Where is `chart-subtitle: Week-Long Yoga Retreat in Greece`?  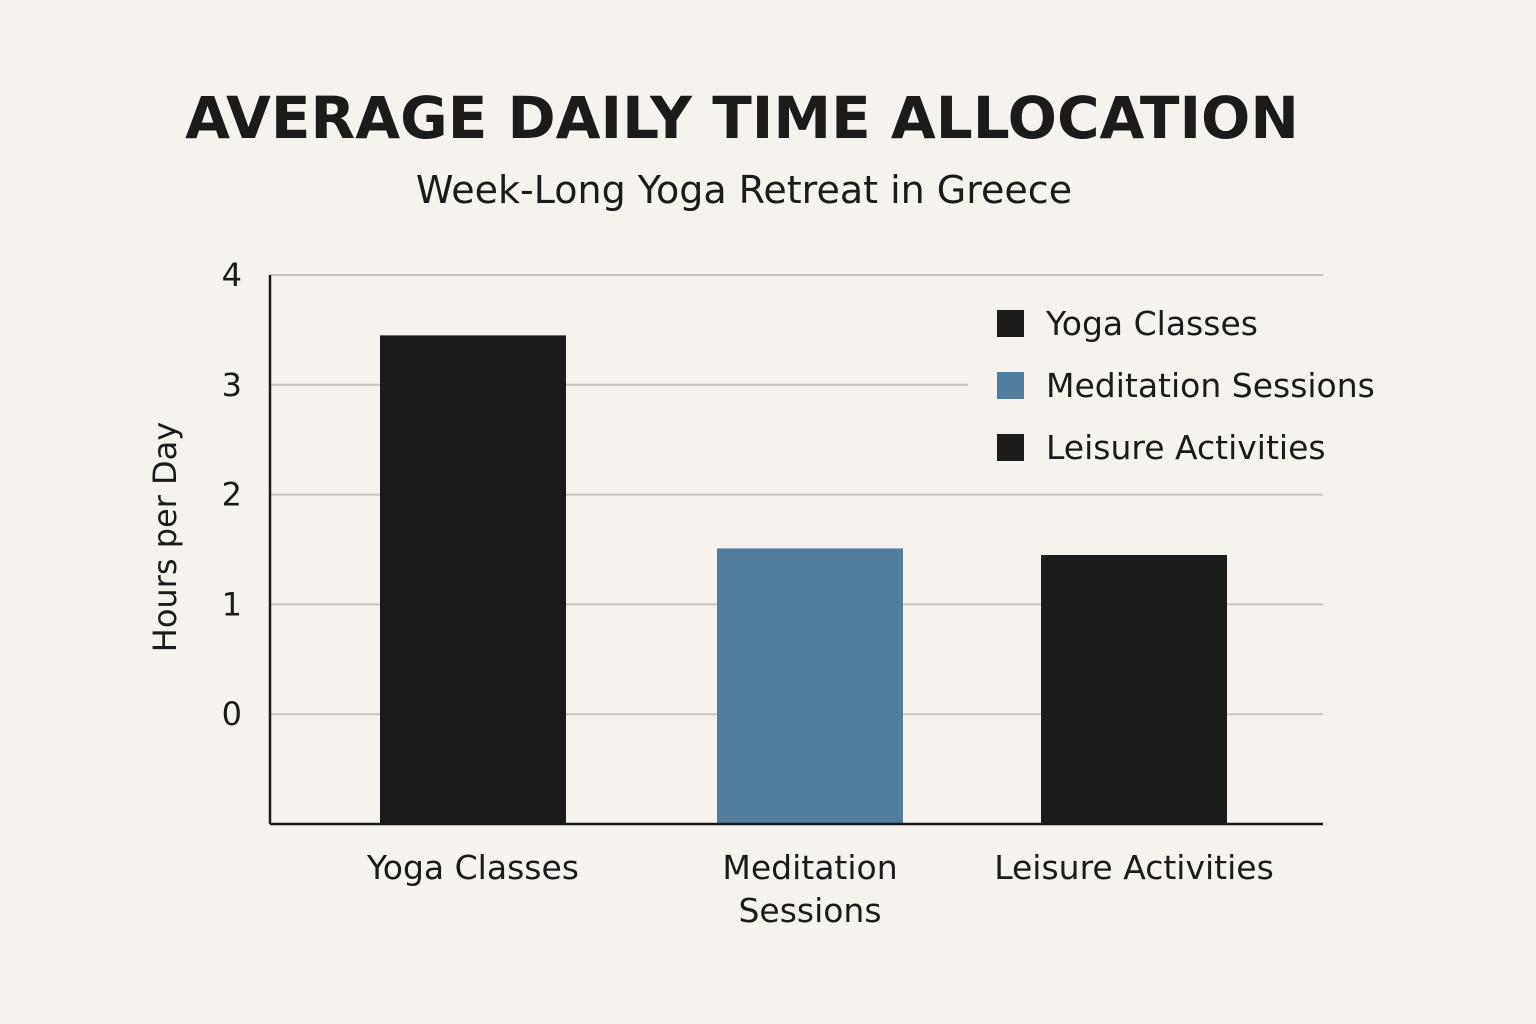
chart-subtitle: Week-Long Yoga Retreat in Greece is located at coordinates (744, 190).